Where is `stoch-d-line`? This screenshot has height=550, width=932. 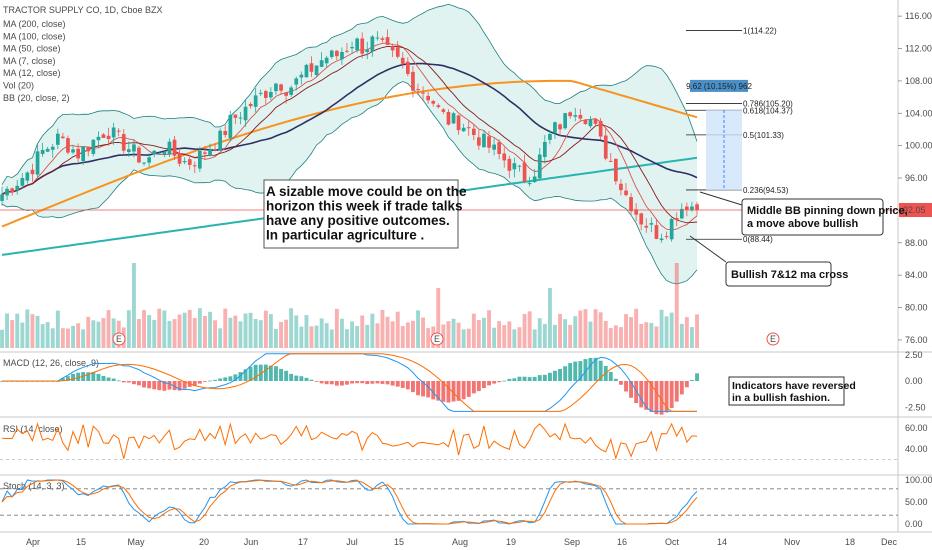
stoch-d-line is located at coordinates (349, 502).